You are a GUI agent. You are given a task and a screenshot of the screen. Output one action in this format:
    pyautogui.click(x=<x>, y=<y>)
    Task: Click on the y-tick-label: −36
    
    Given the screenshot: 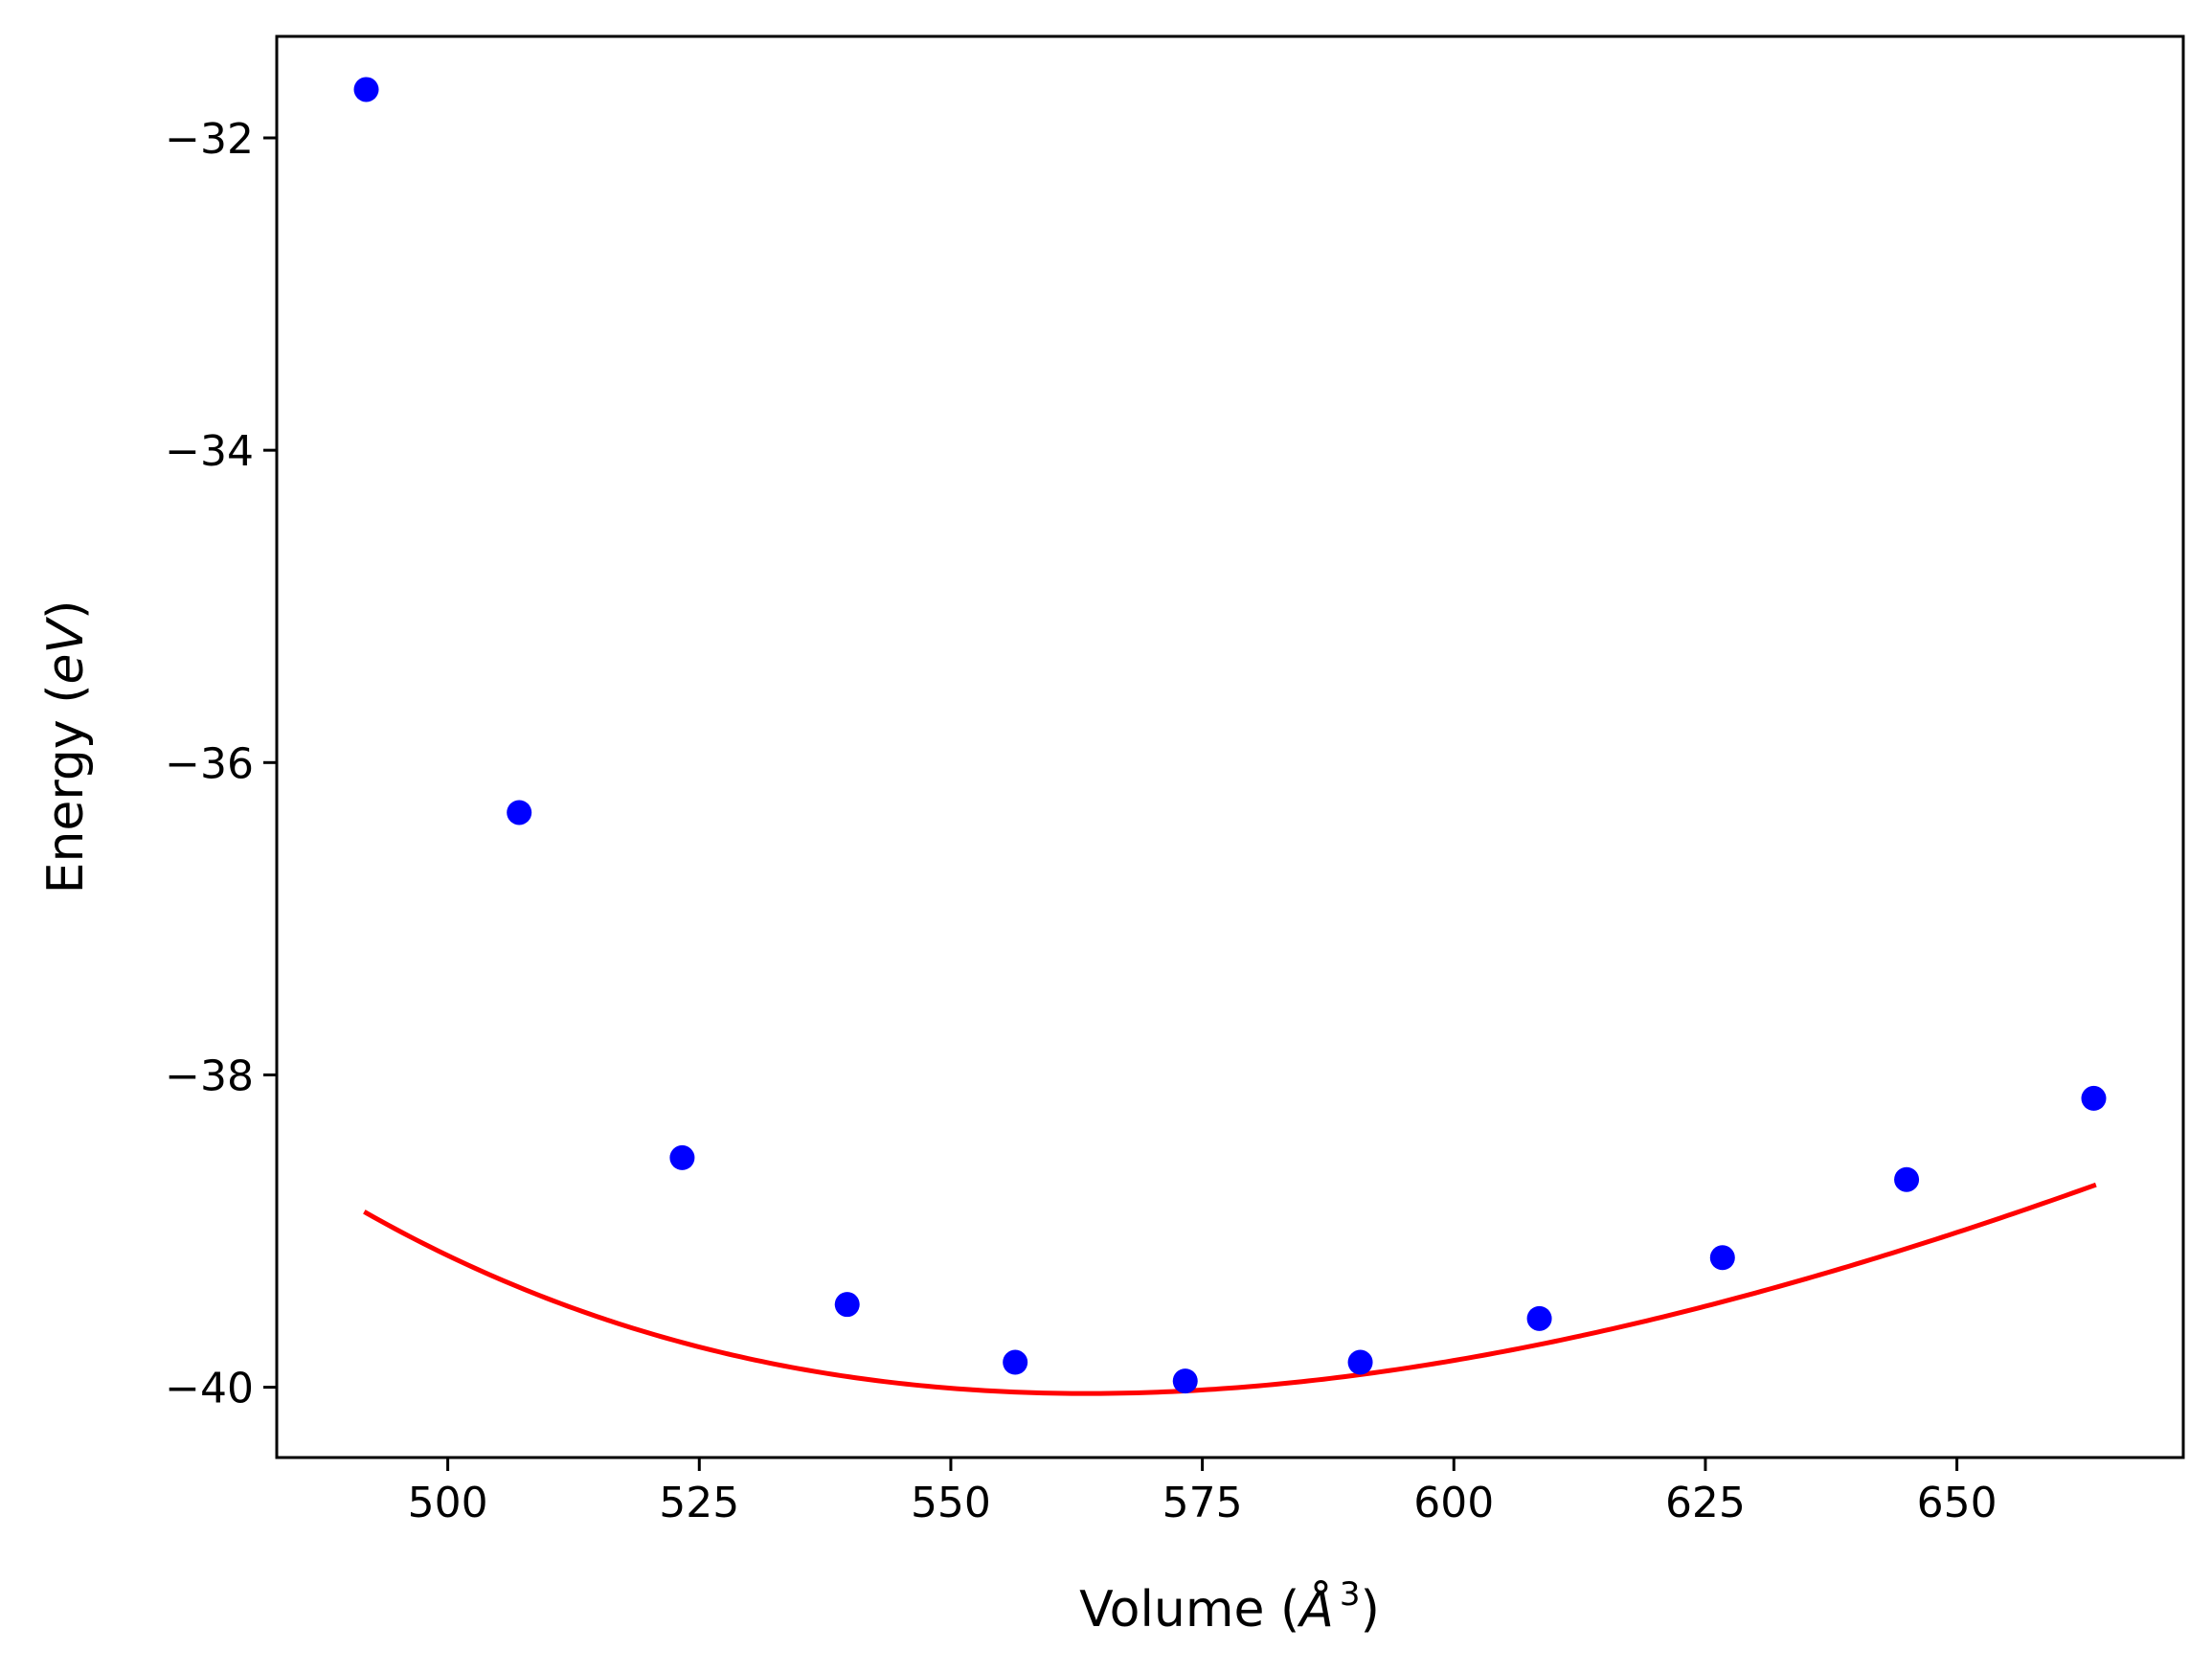 What is the action you would take?
    pyautogui.click(x=209, y=764)
    